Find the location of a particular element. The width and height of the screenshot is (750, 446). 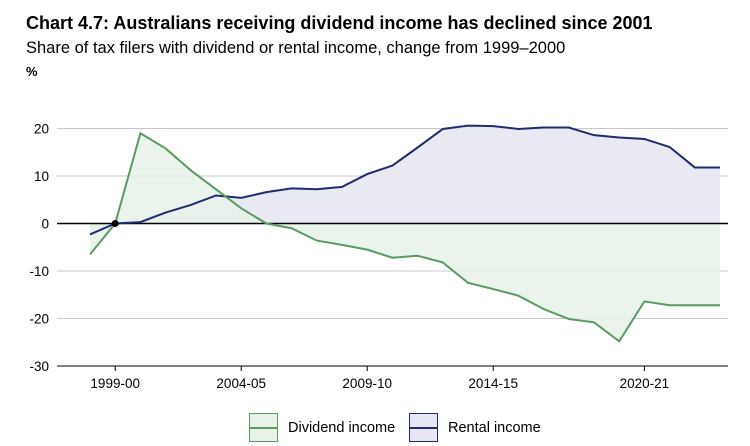

legend: Dividend income Rental income is located at coordinates (375, 429).